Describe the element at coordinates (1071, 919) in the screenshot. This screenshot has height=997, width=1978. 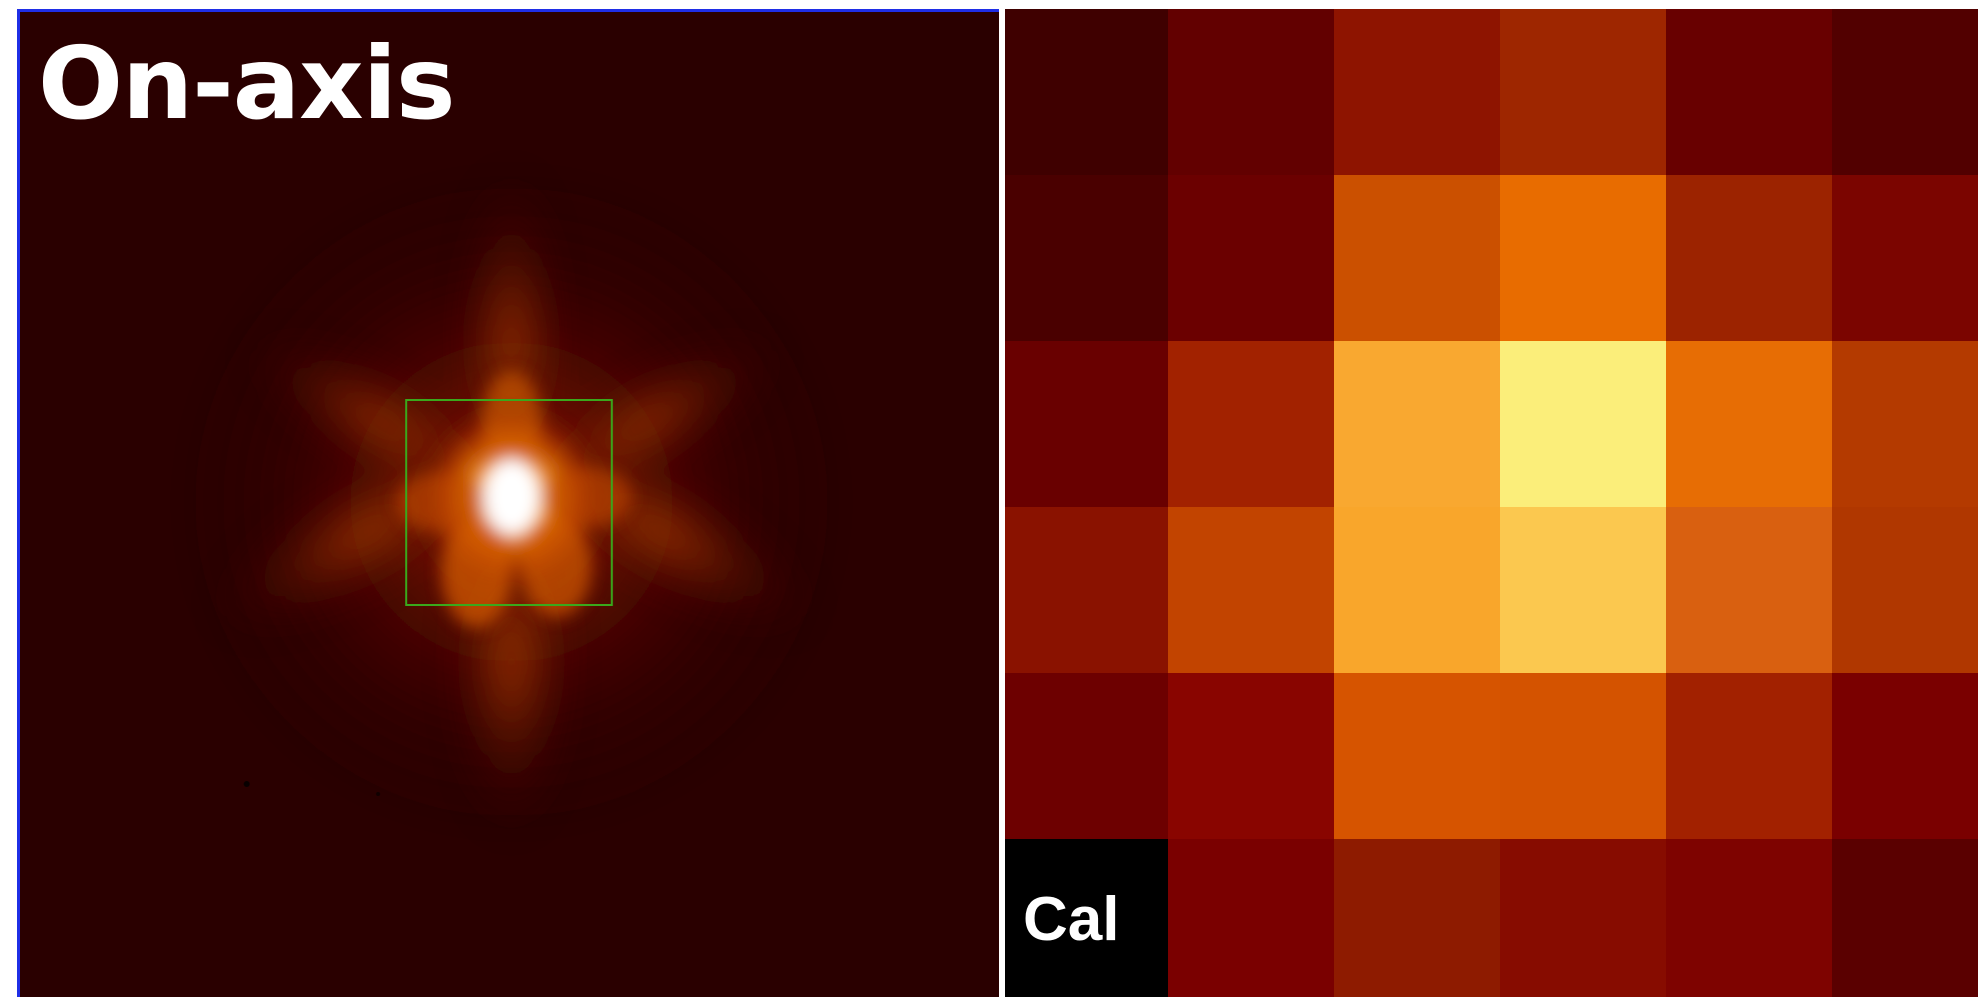
I see `cal-label: Cal` at that location.